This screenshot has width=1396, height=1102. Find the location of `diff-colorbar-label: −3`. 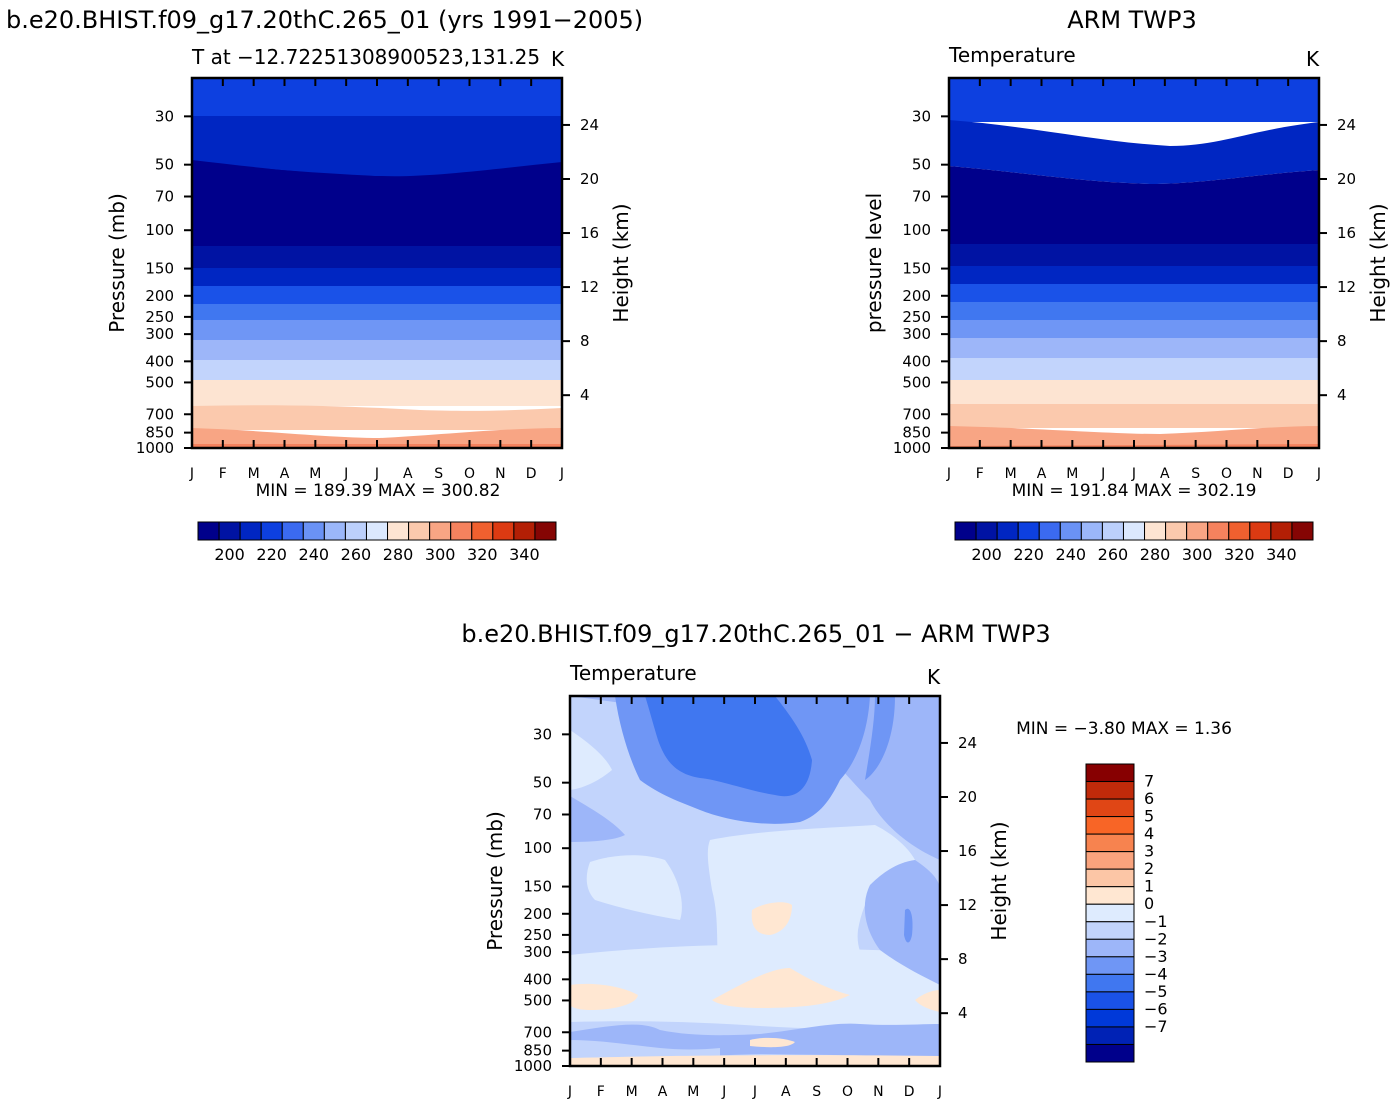

diff-colorbar-label: −3 is located at coordinates (1156, 956).